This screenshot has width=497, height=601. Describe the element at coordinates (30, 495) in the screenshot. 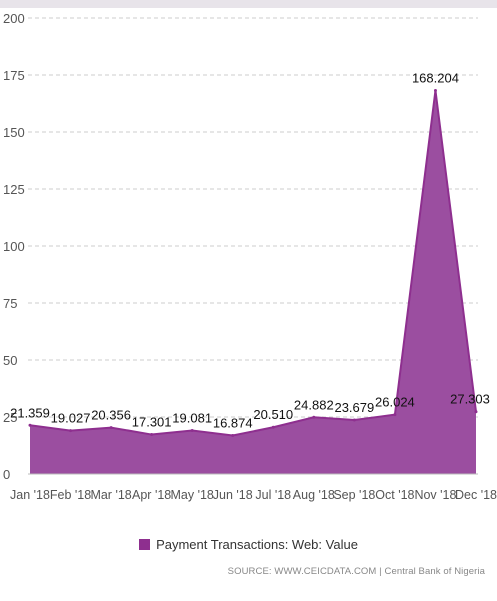

I see `x-tick-label: Jan '18` at that location.